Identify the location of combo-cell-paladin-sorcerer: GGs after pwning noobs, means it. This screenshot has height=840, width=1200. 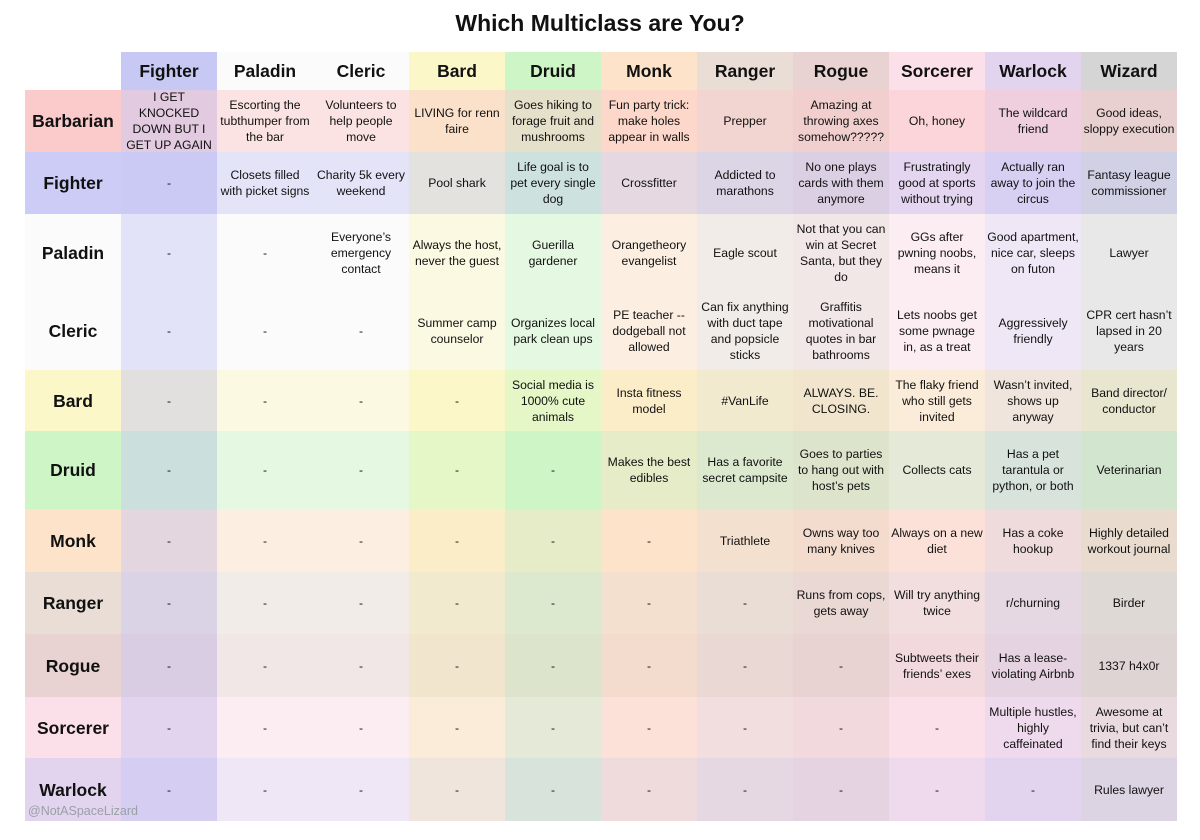
(937, 253).